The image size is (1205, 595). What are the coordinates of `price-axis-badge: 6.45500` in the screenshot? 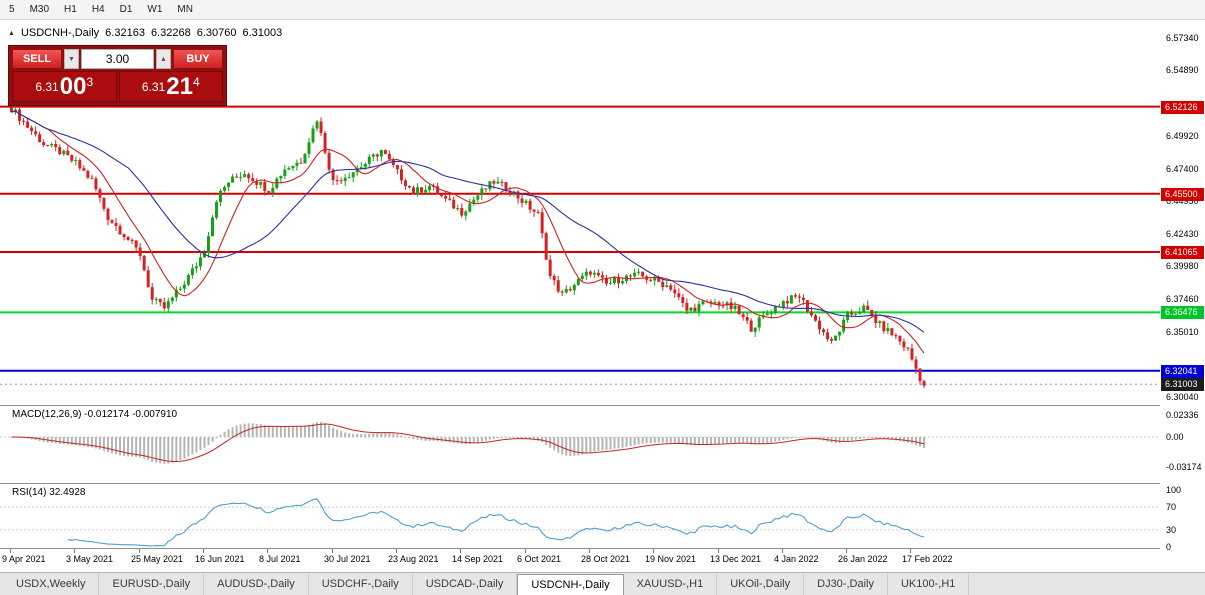 It's located at (1182, 194).